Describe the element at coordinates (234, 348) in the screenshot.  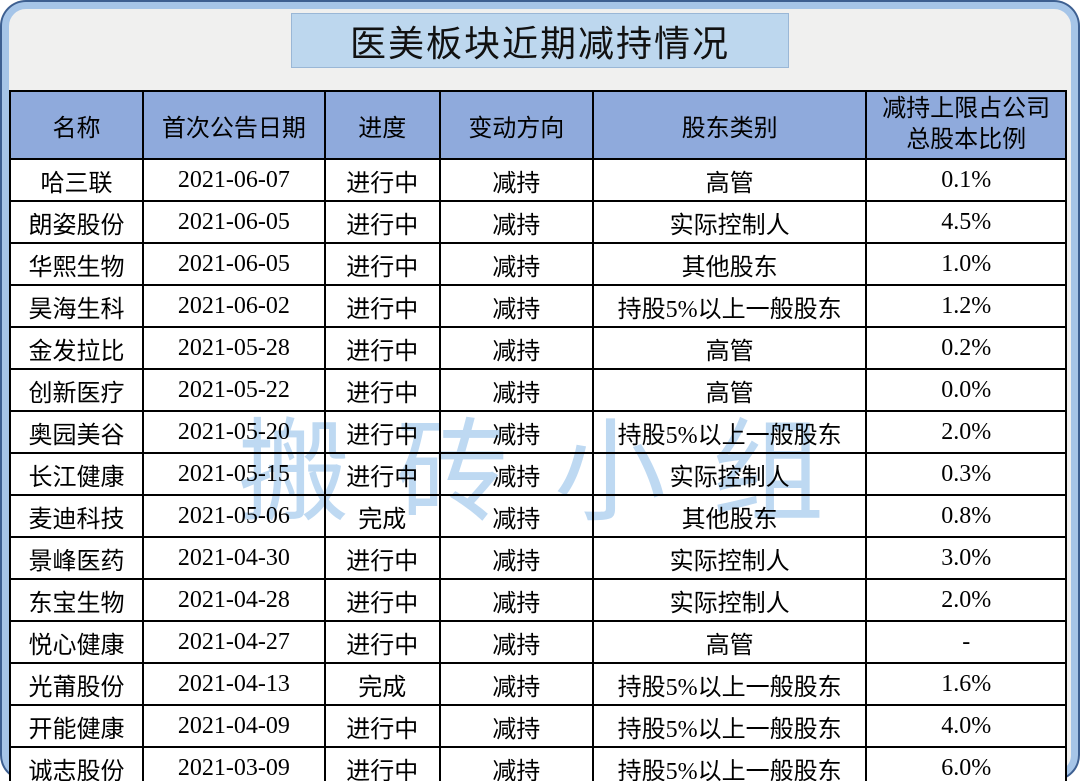
I see `table-cell: 2021-05-28` at that location.